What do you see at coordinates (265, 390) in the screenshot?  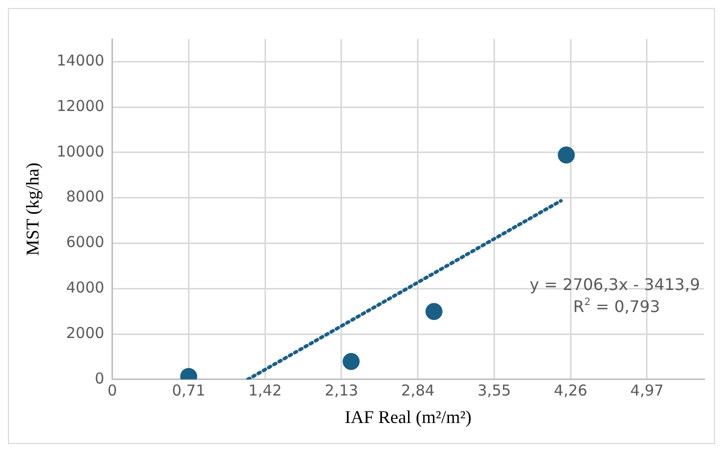 I see `x-tick-label: 1,42` at bounding box center [265, 390].